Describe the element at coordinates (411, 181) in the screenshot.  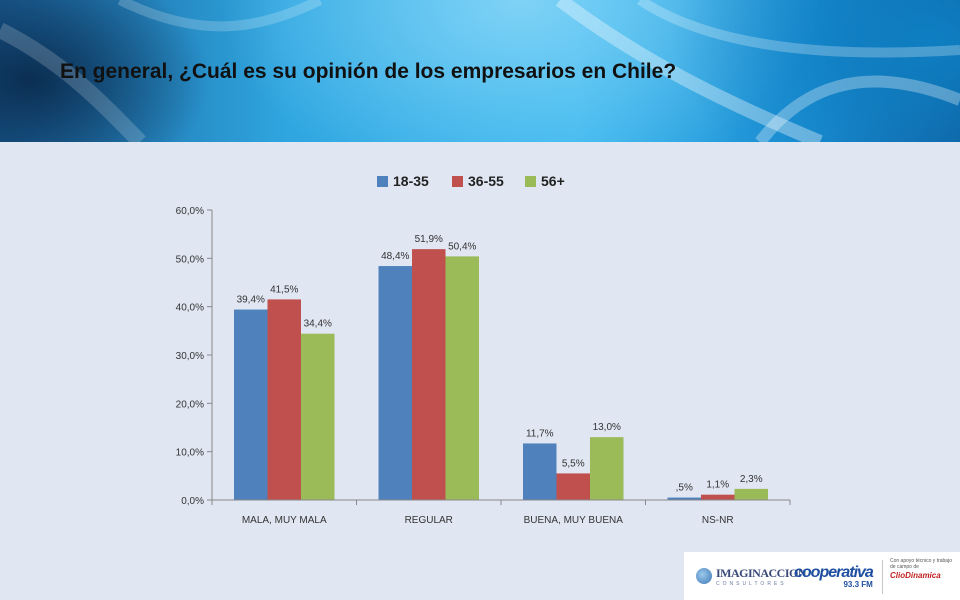
I see `legend-label-1: 18-35` at that location.